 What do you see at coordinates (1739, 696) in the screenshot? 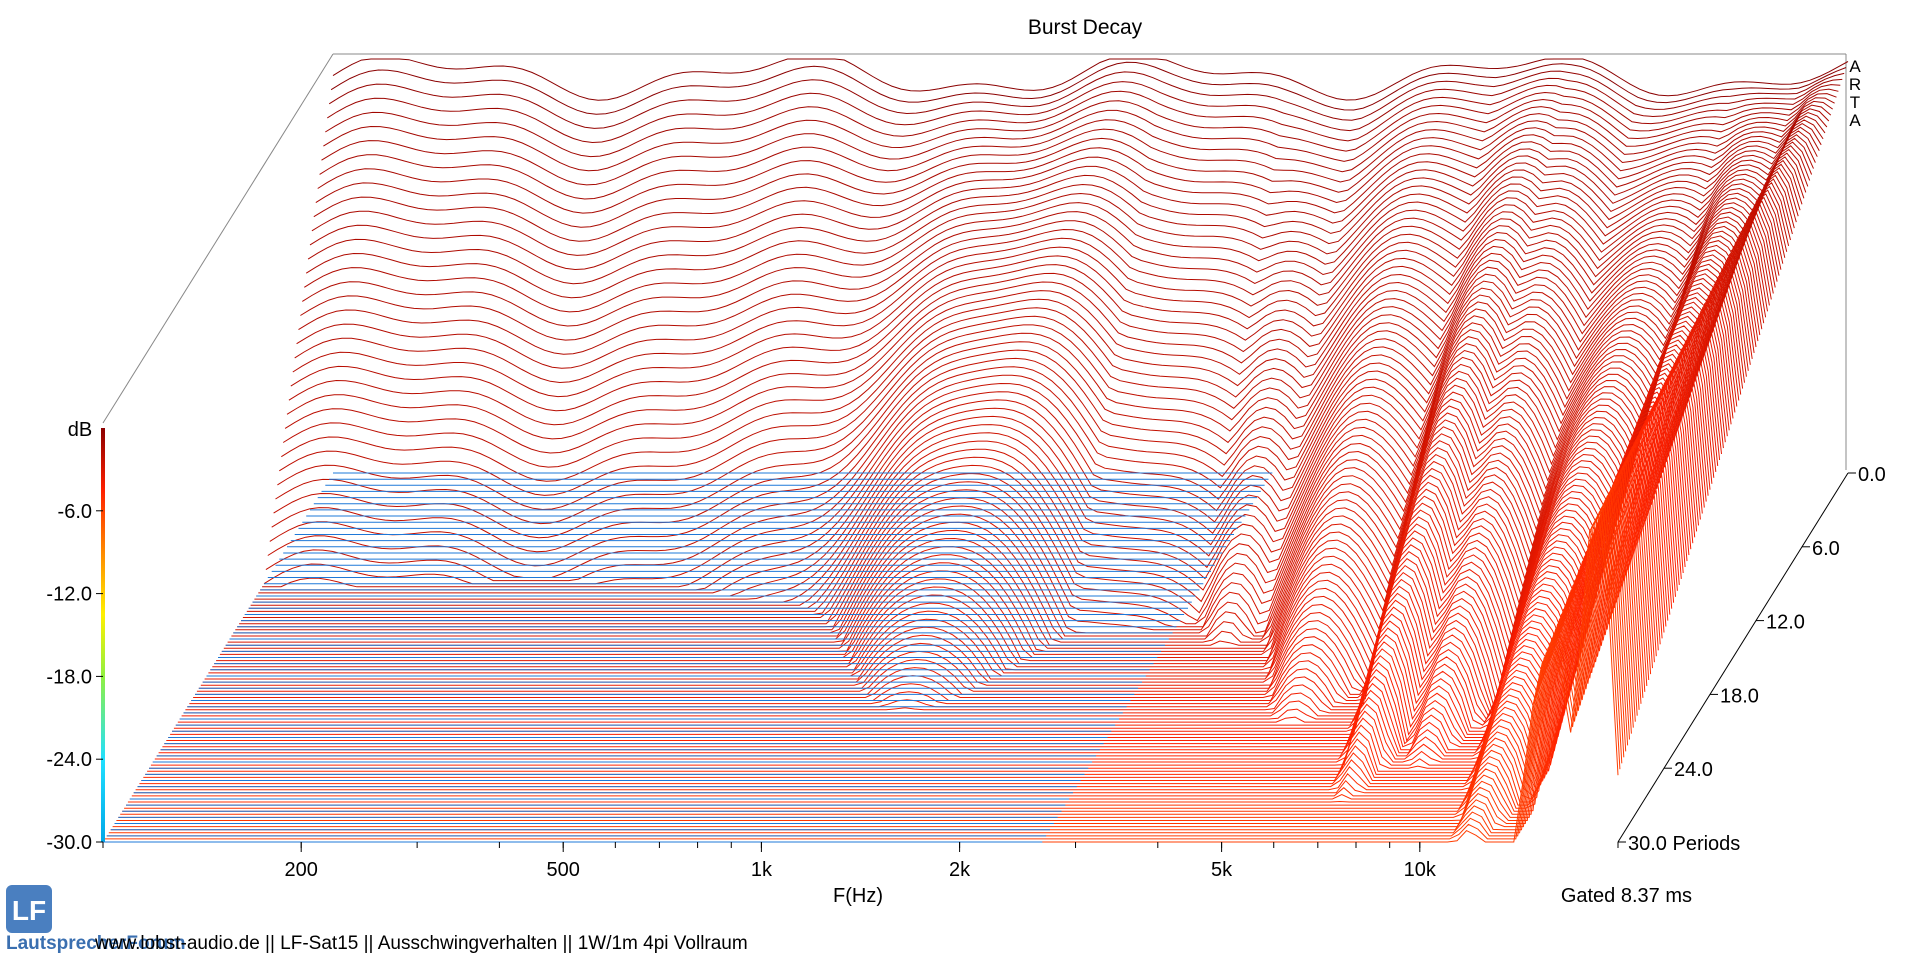
I see `y-tick-label: 18.0` at bounding box center [1739, 696].